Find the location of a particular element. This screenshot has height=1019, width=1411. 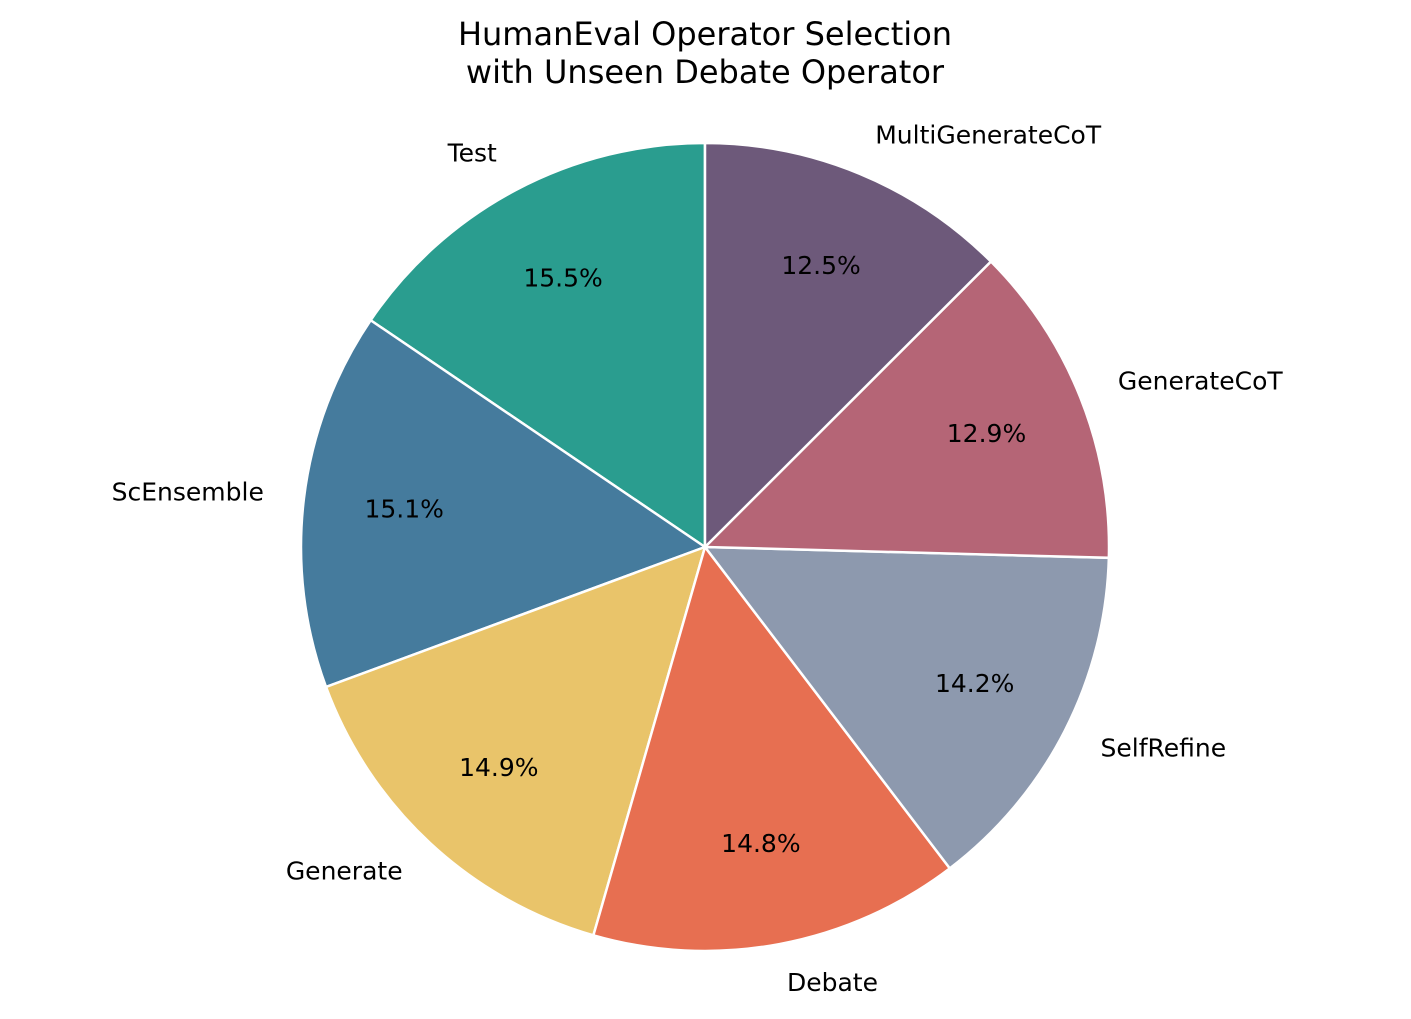

percent-label: 12.5% is located at coordinates (820, 265).